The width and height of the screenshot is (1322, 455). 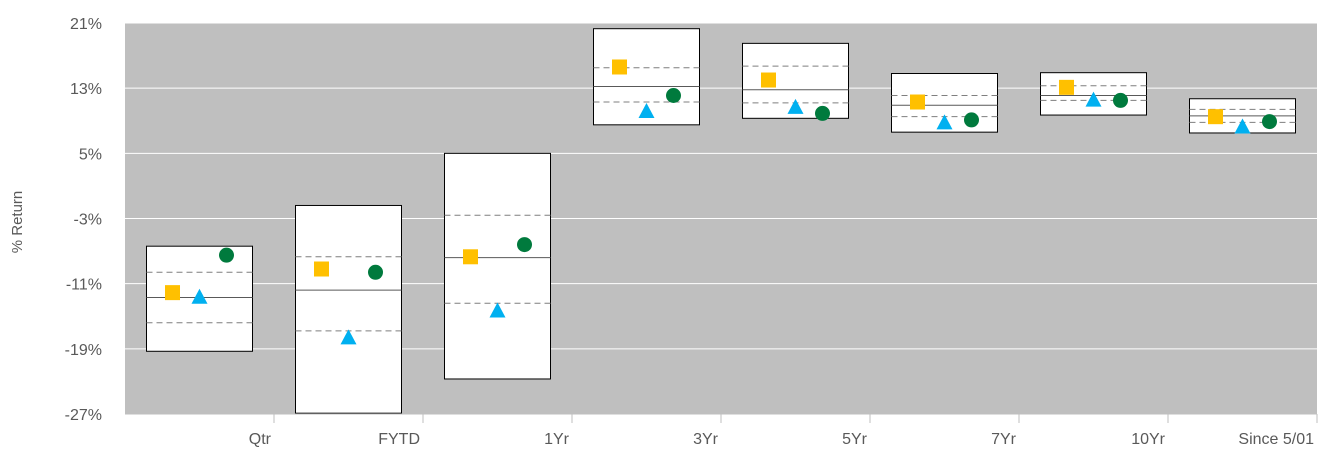 I want to click on x-tick-label: FYTD, so click(x=399, y=439).